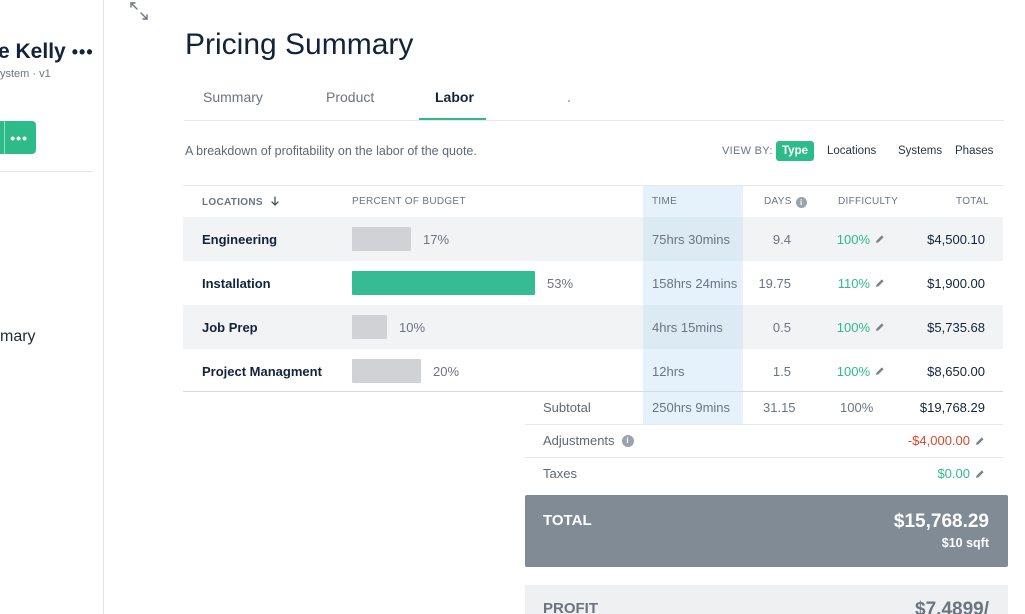 This screenshot has height=614, width=1025. What do you see at coordinates (781, 327) in the screenshot?
I see `days-value: 0.5` at bounding box center [781, 327].